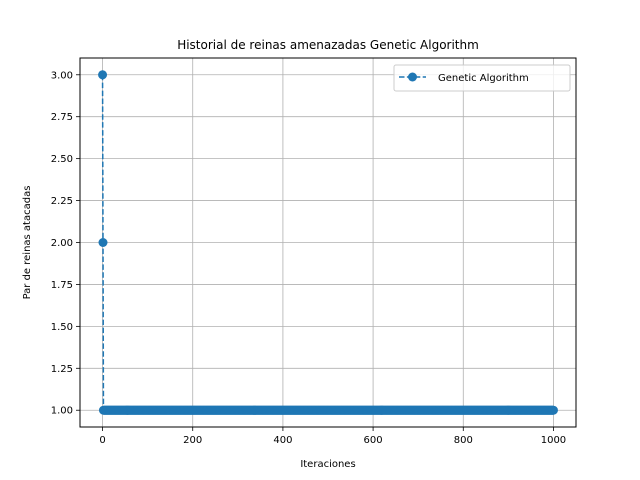 The height and width of the screenshot is (480, 640). I want to click on x-axis-label: Iteraciones, so click(327, 464).